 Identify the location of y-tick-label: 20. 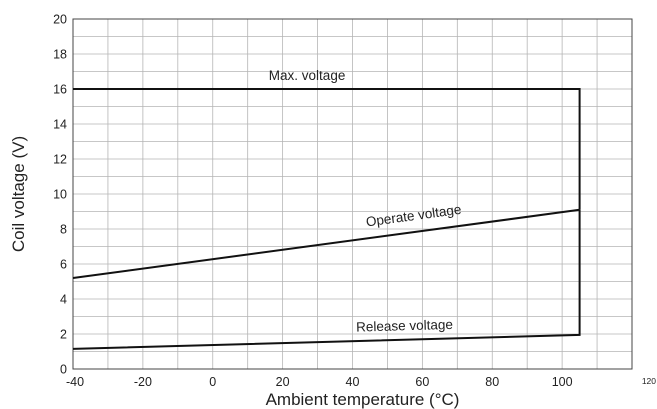
(60, 20).